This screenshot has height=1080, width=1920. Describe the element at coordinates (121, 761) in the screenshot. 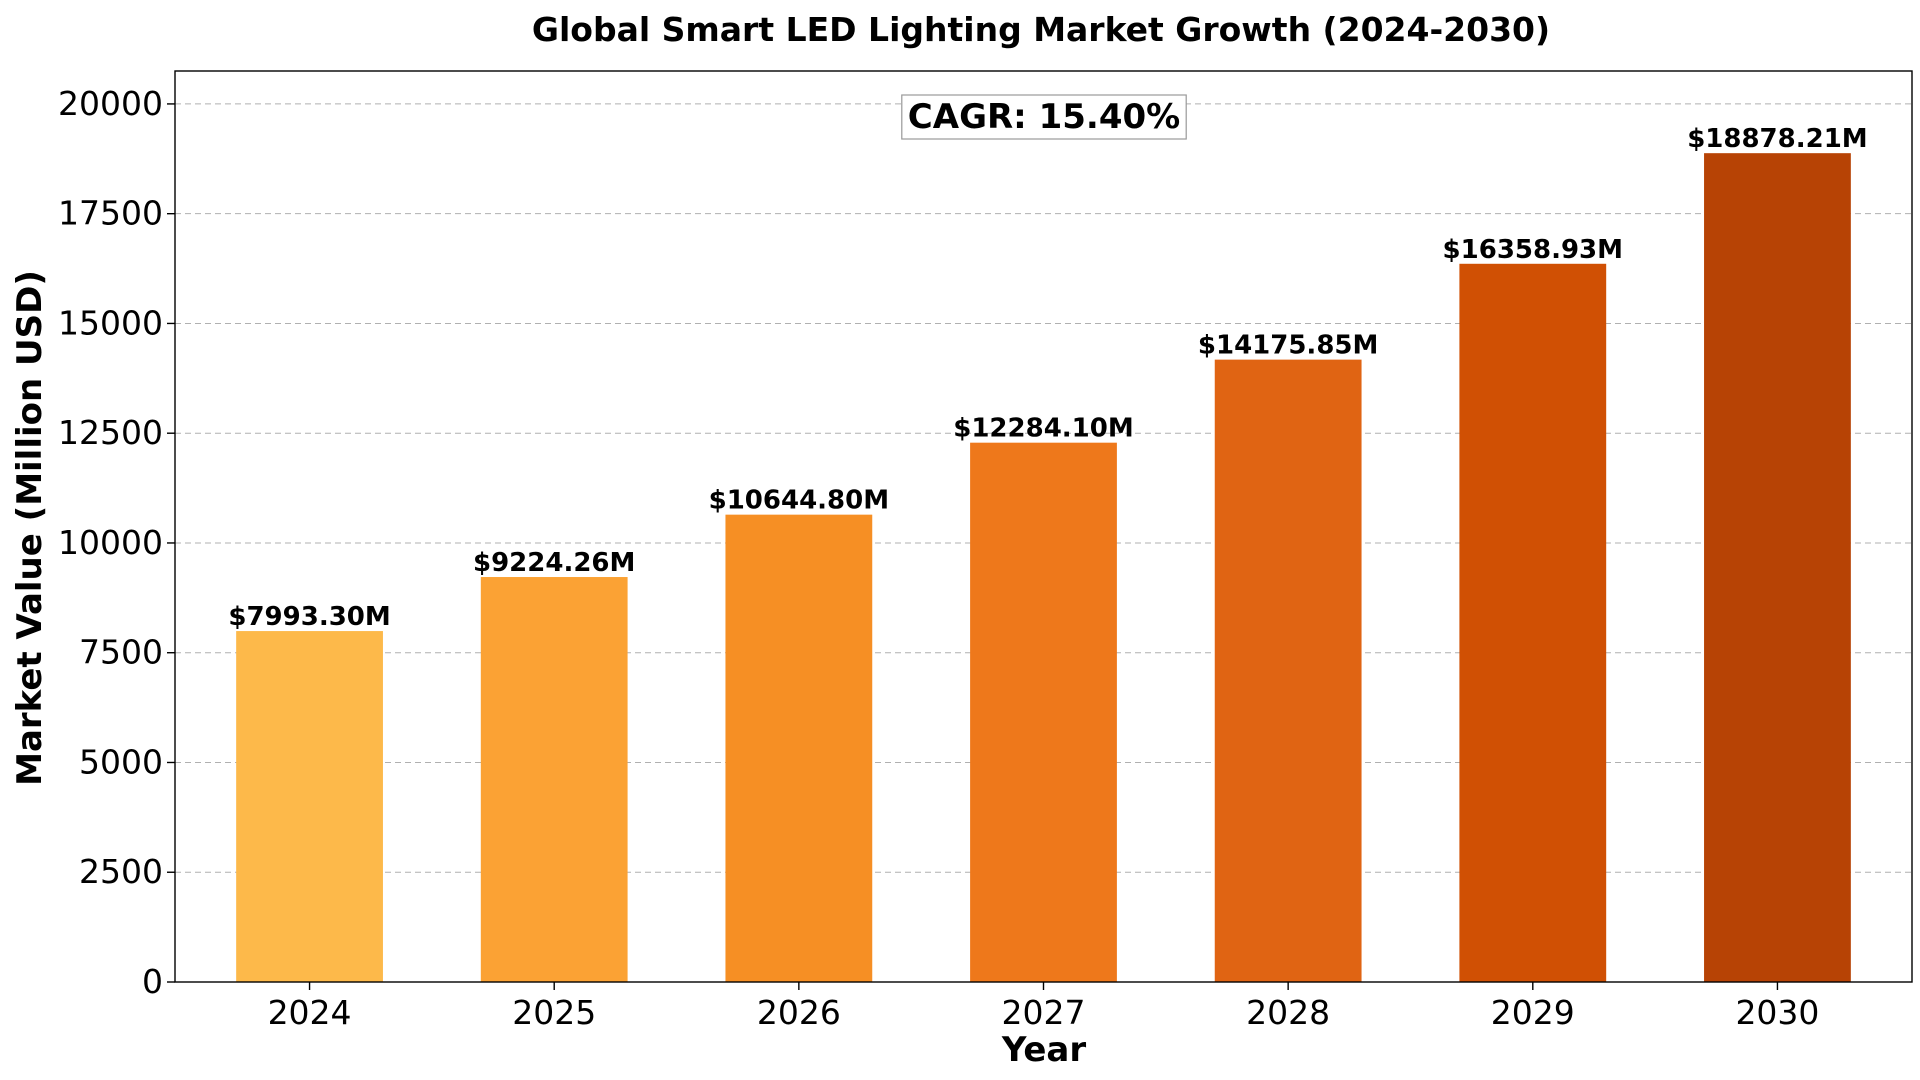

I see `y-tick-label: 5000` at that location.